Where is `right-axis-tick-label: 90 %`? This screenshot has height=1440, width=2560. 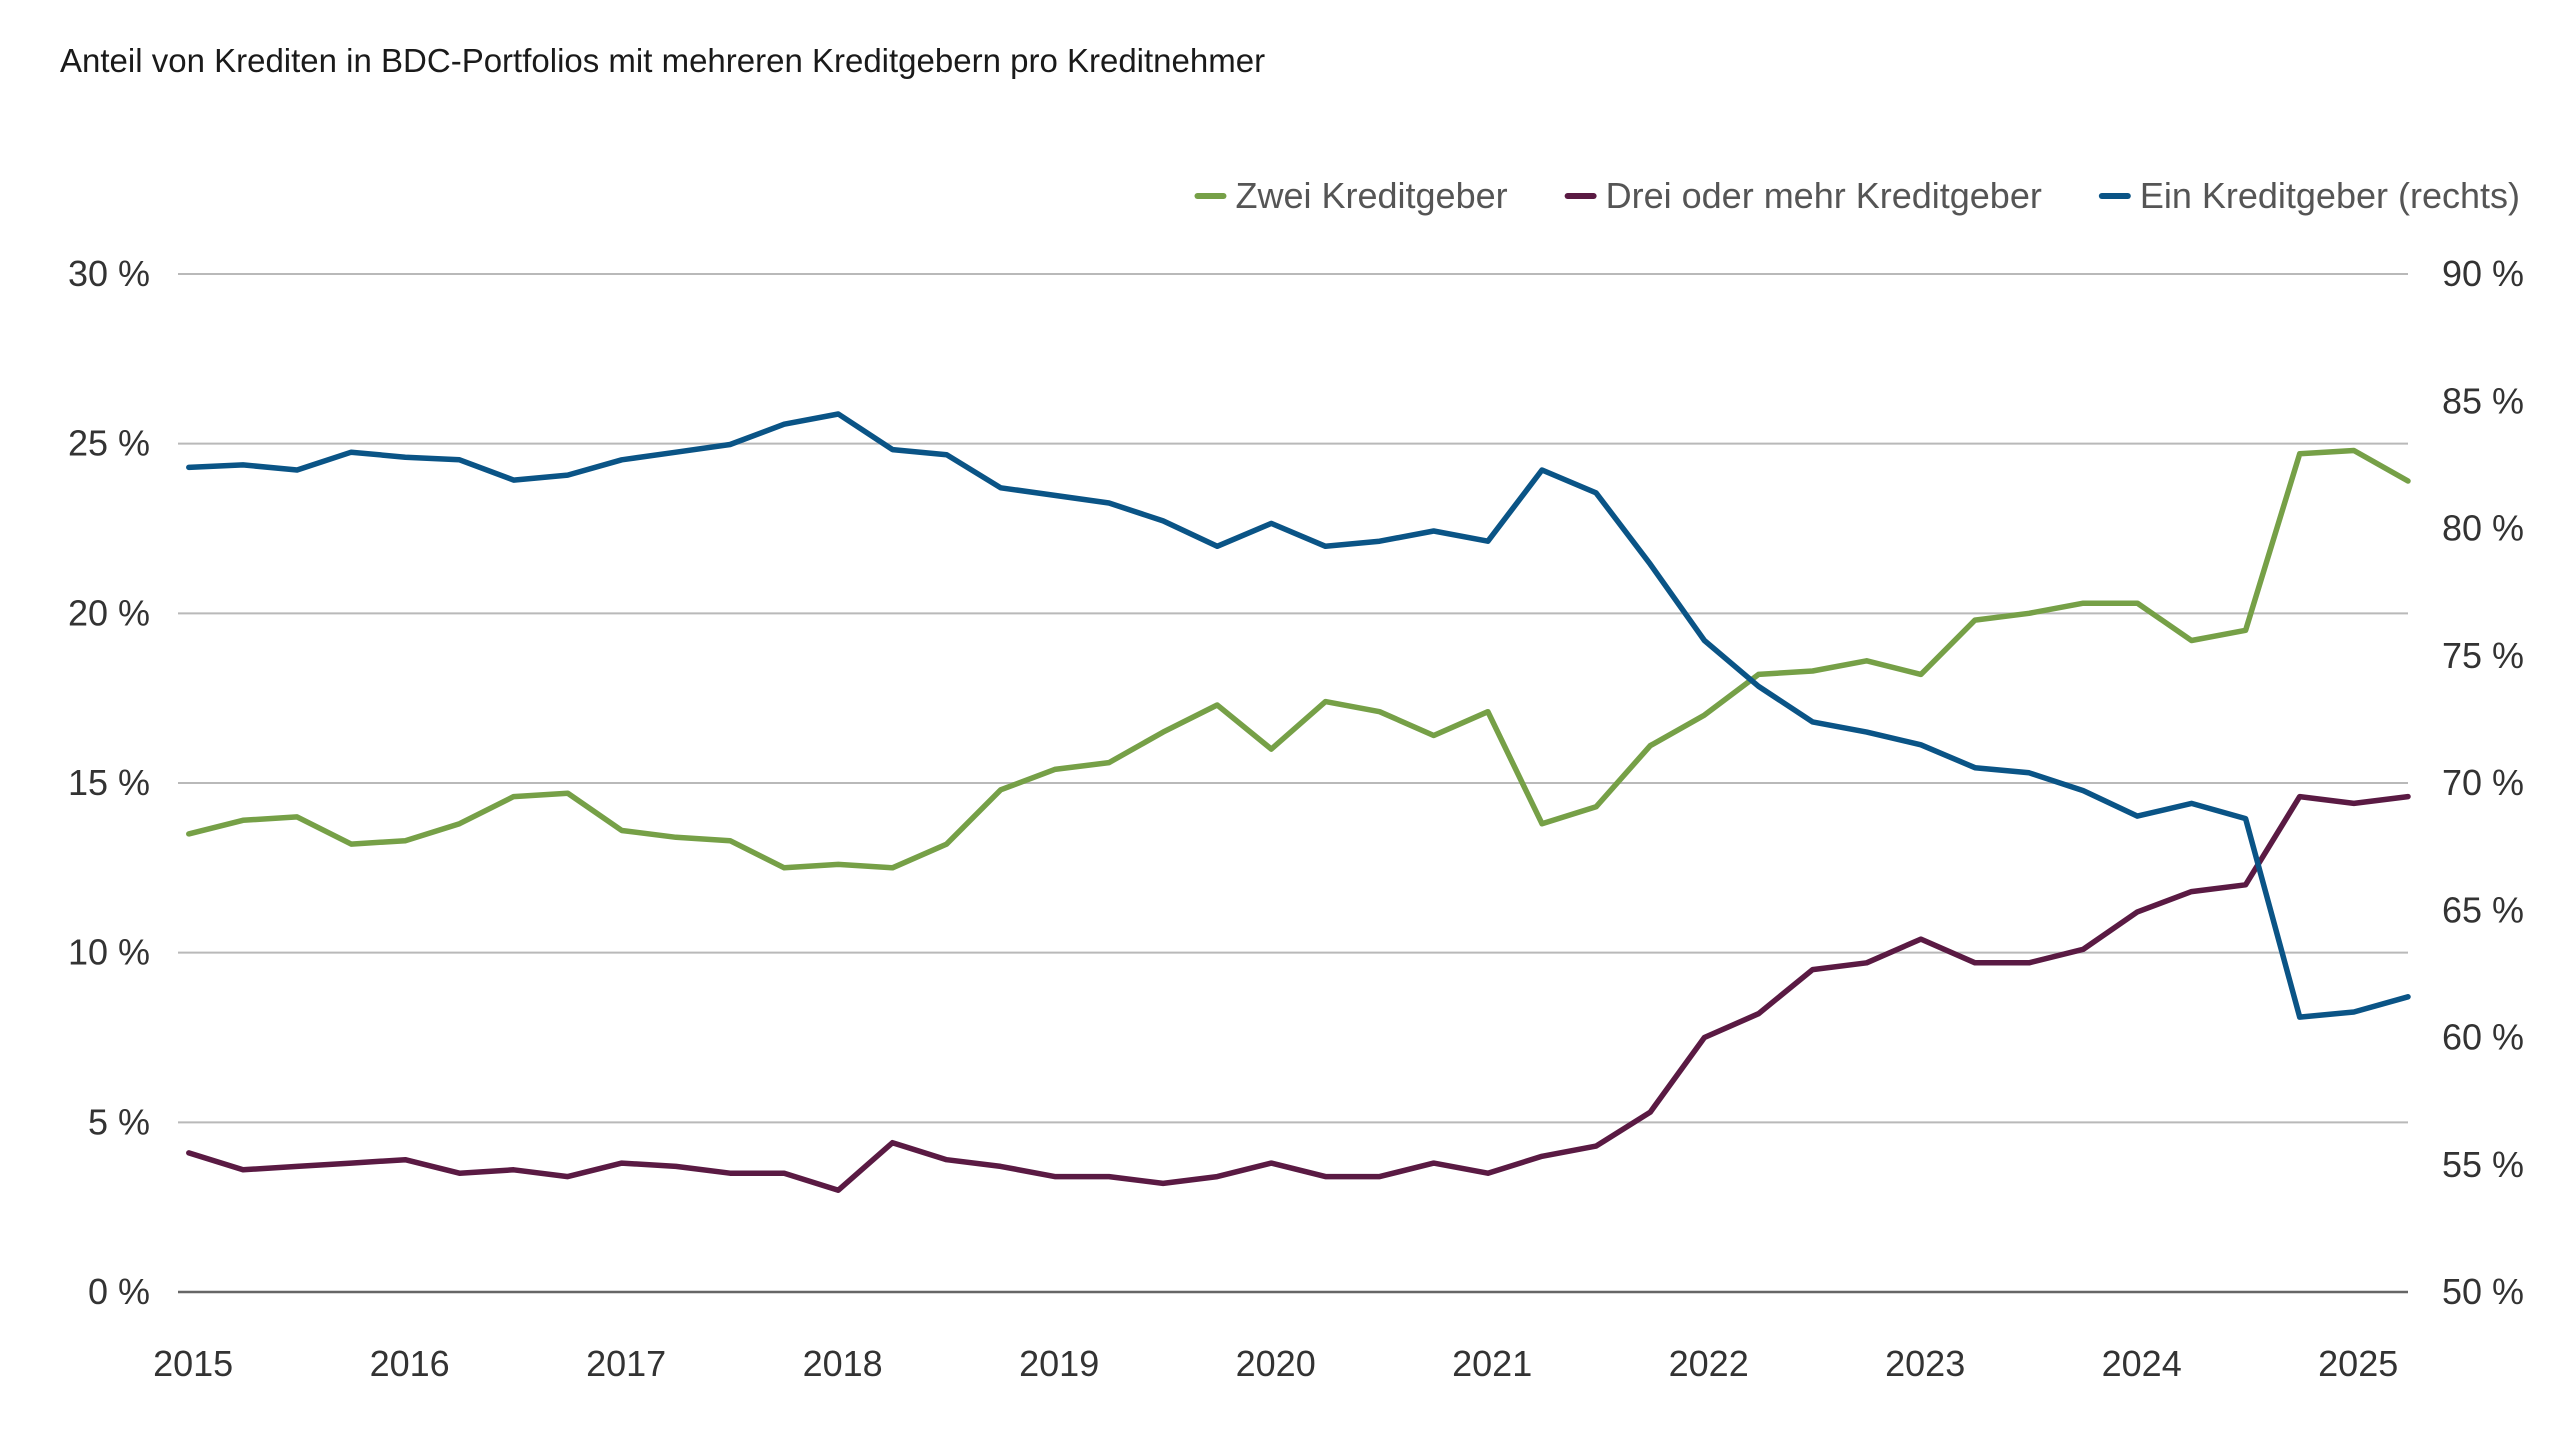 right-axis-tick-label: 90 % is located at coordinates (2483, 273).